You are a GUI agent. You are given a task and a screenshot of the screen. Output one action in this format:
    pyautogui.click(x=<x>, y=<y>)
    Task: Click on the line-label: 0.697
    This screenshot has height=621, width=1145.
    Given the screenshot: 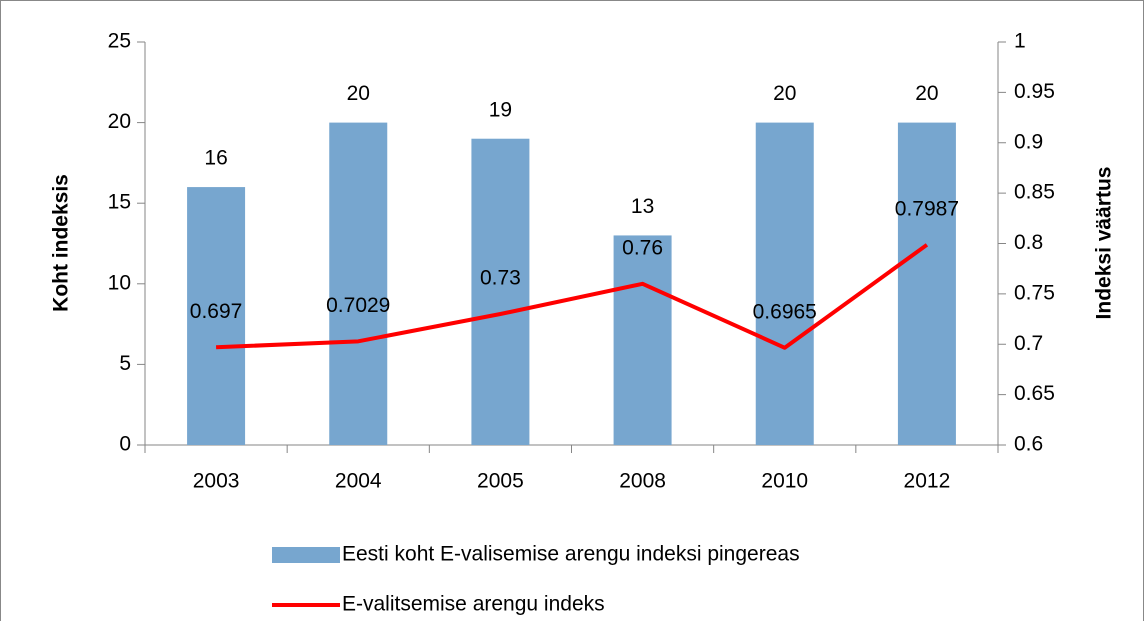 What is the action you would take?
    pyautogui.click(x=216, y=311)
    